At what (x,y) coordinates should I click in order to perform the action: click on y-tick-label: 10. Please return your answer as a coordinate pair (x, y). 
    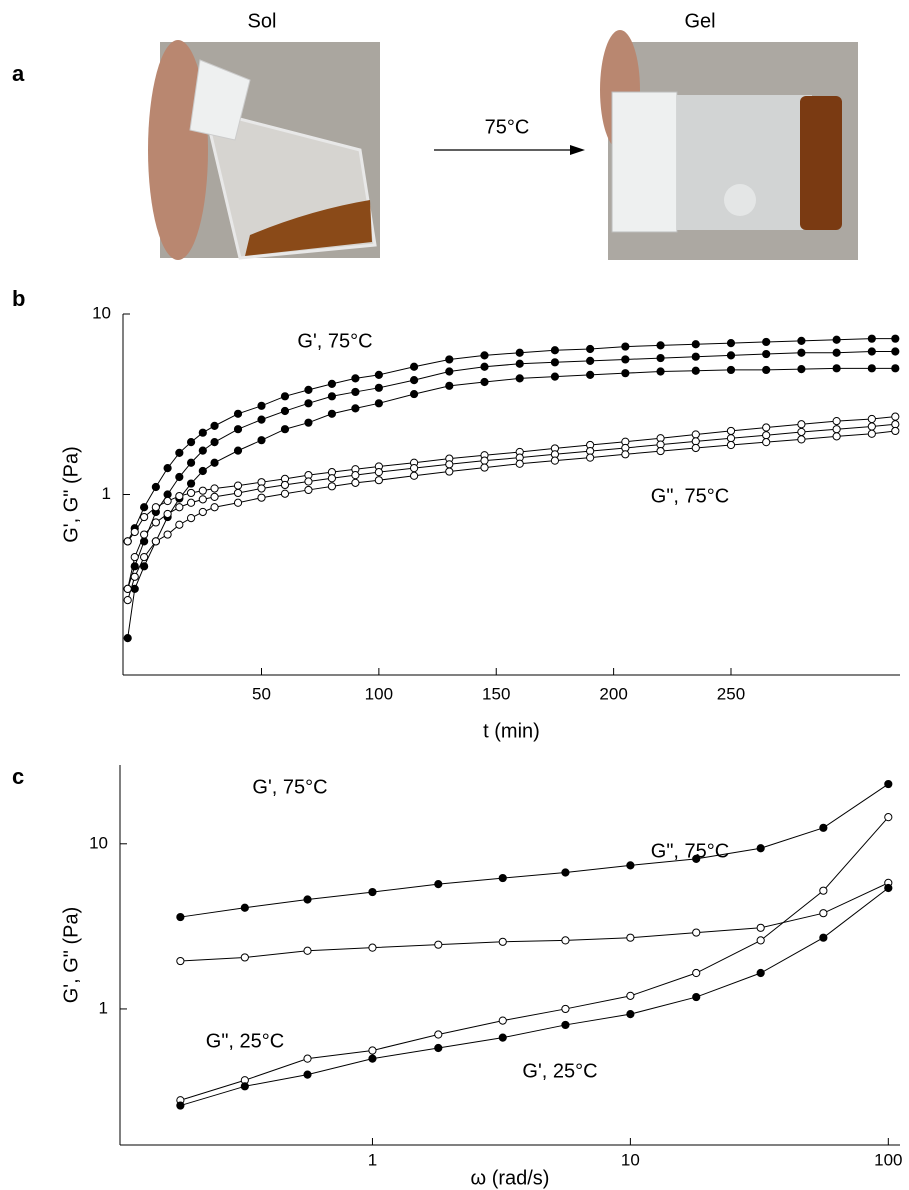
    Looking at the image, I should click on (98, 842).